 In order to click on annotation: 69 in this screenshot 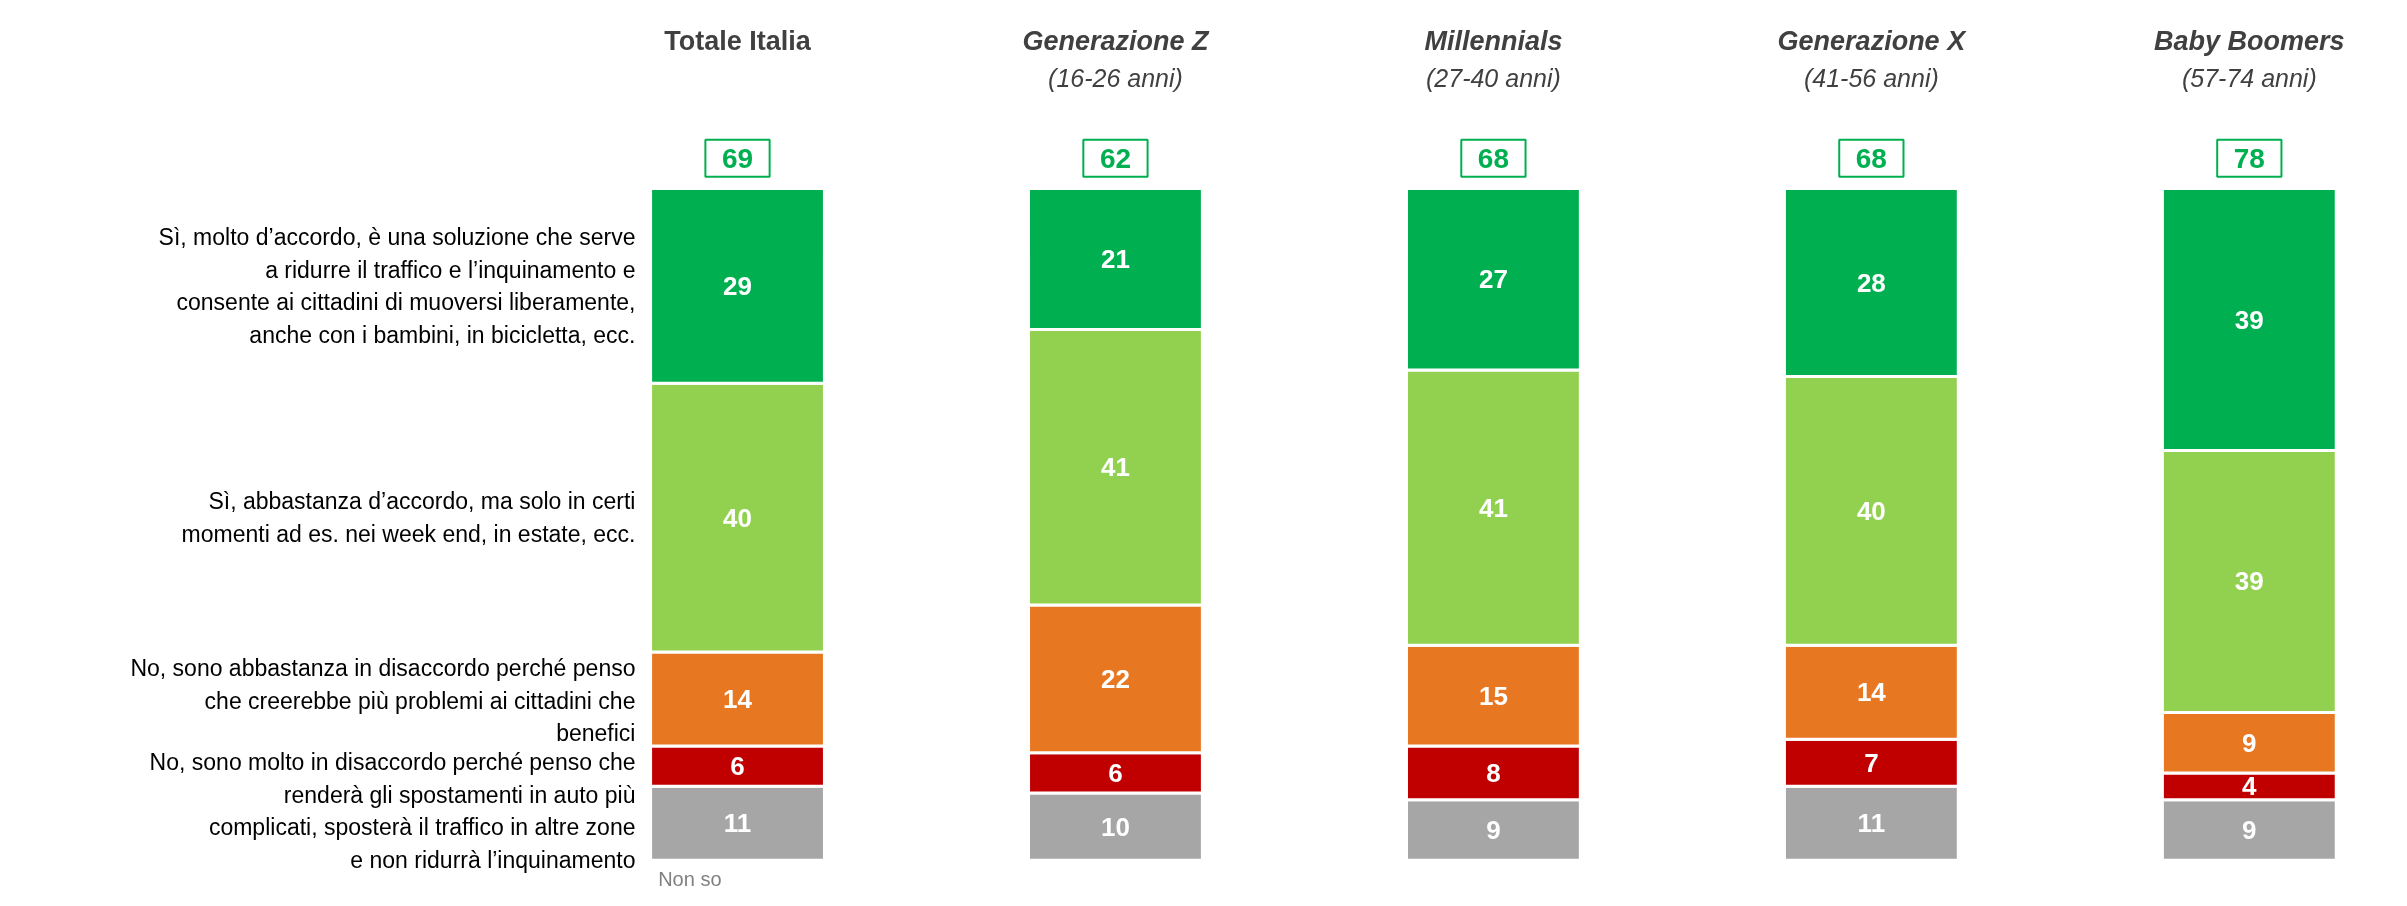, I will do `click(737, 158)`.